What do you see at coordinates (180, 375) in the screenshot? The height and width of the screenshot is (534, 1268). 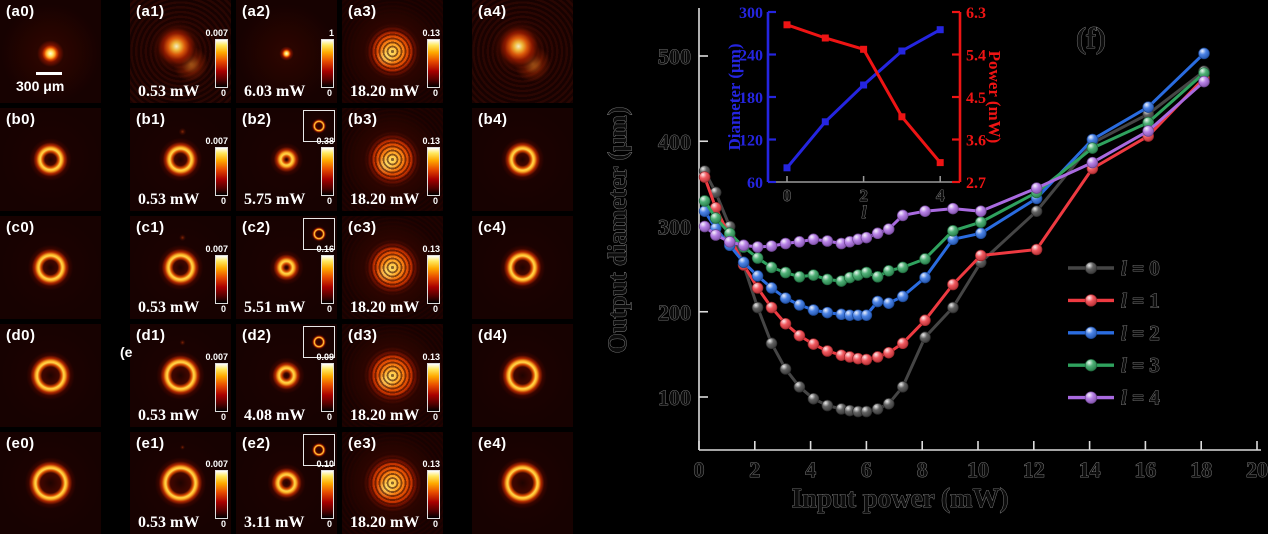 I see `beam-image-panel-d1: (d1) 0.007 0 0.53 mW` at bounding box center [180, 375].